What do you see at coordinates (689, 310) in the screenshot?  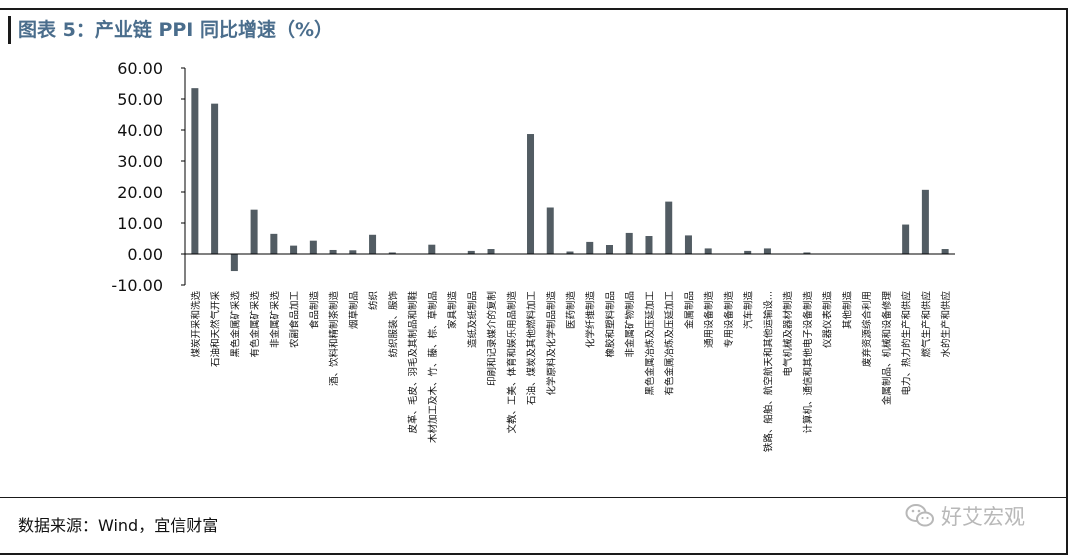 I see `x-tick-label: 金属制品` at bounding box center [689, 310].